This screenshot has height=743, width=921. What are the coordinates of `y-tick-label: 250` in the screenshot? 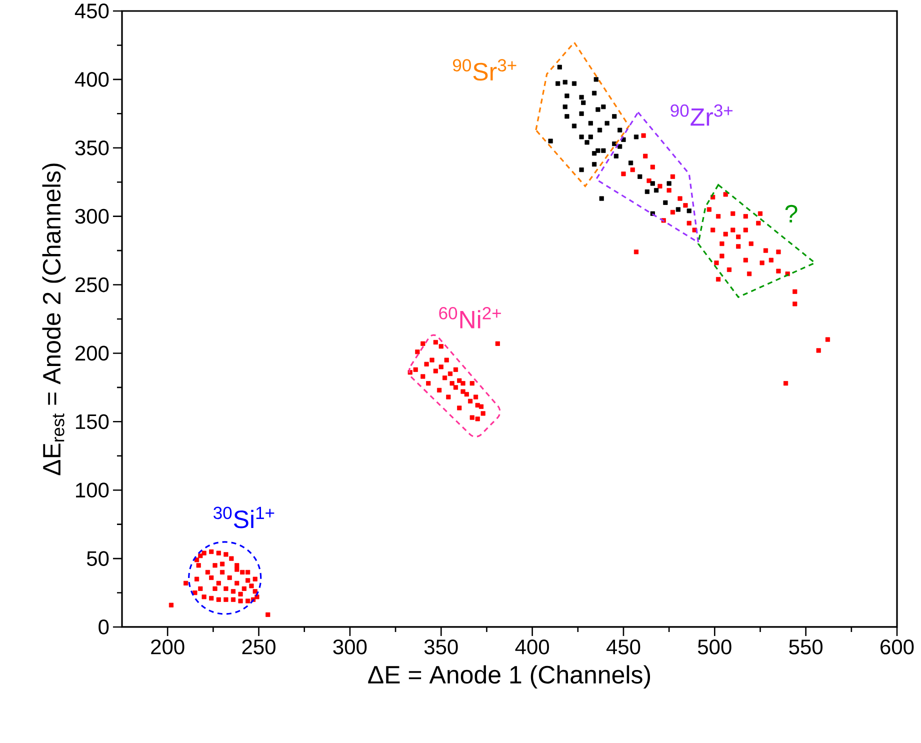 It's located at (92, 284).